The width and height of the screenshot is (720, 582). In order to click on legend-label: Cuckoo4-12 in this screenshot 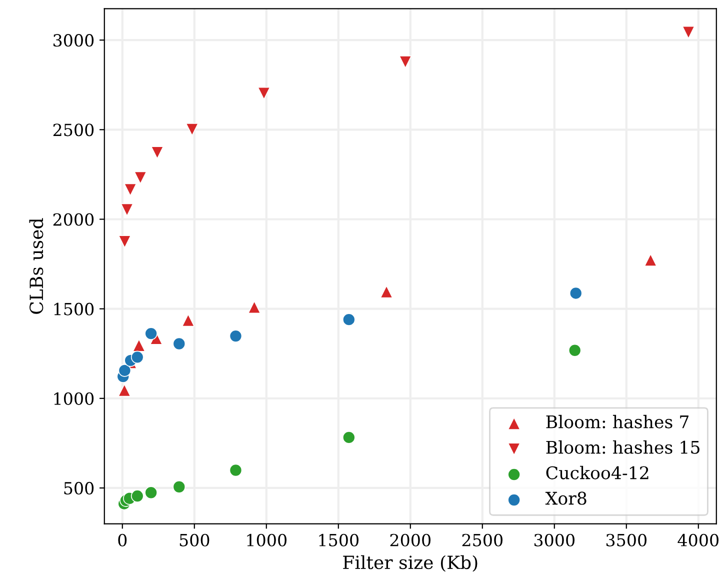, I will do `click(597, 473)`.